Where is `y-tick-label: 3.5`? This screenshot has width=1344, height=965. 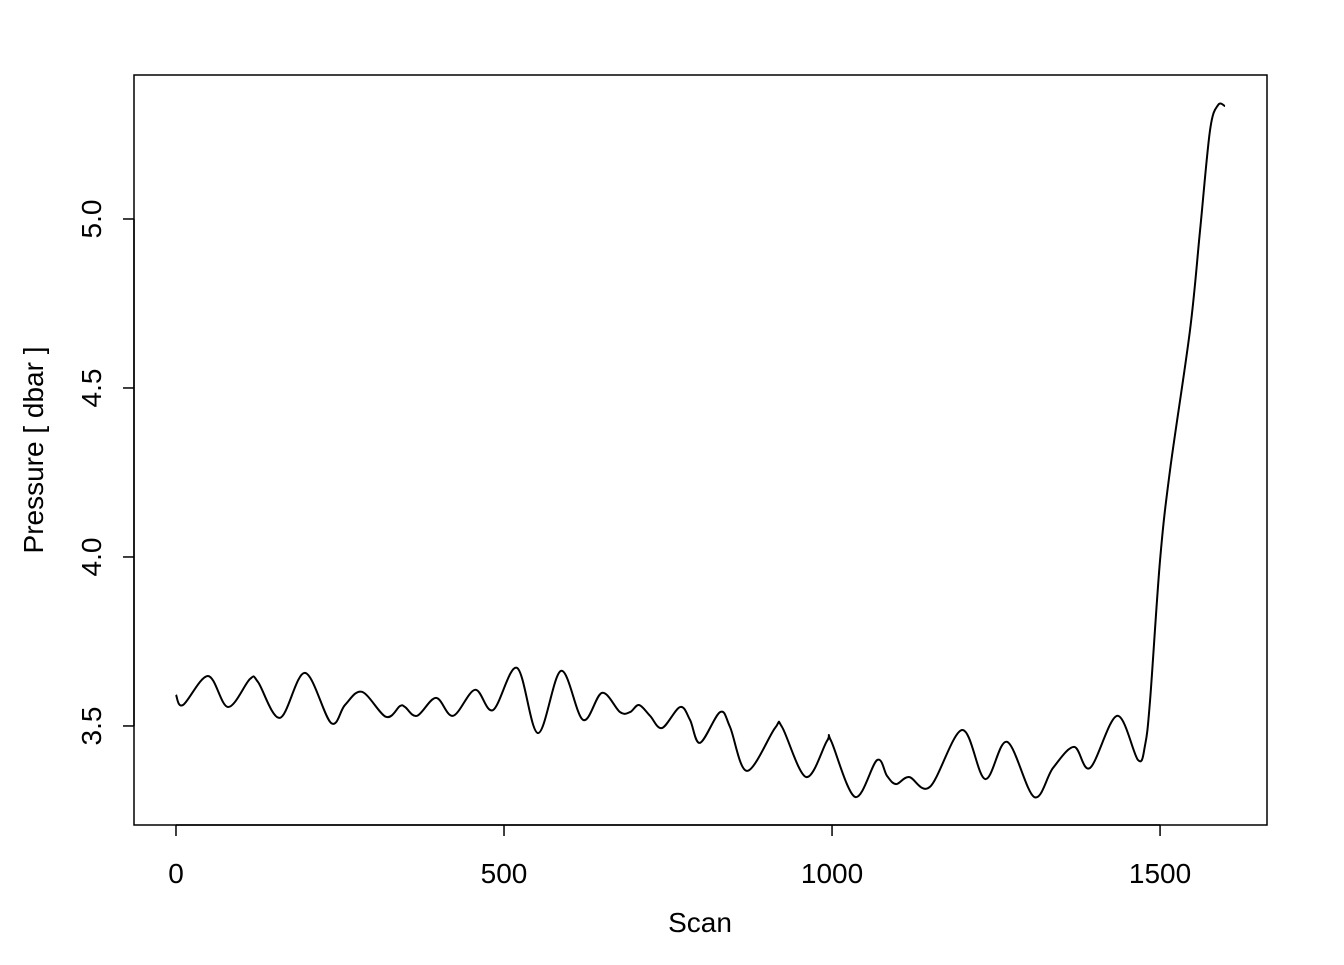 y-tick-label: 3.5 is located at coordinates (91, 726).